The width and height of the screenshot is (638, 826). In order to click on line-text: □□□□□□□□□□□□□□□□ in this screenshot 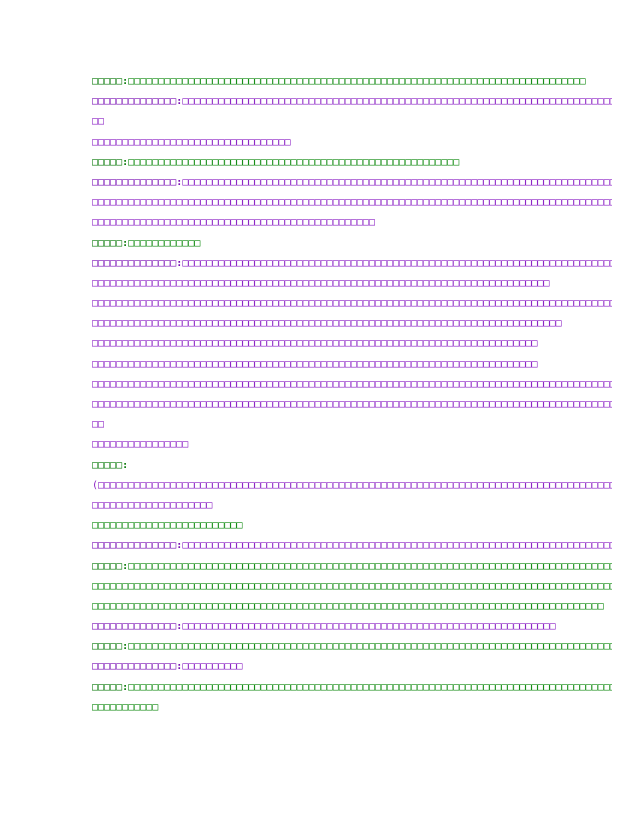, I will do `click(140, 445)`.